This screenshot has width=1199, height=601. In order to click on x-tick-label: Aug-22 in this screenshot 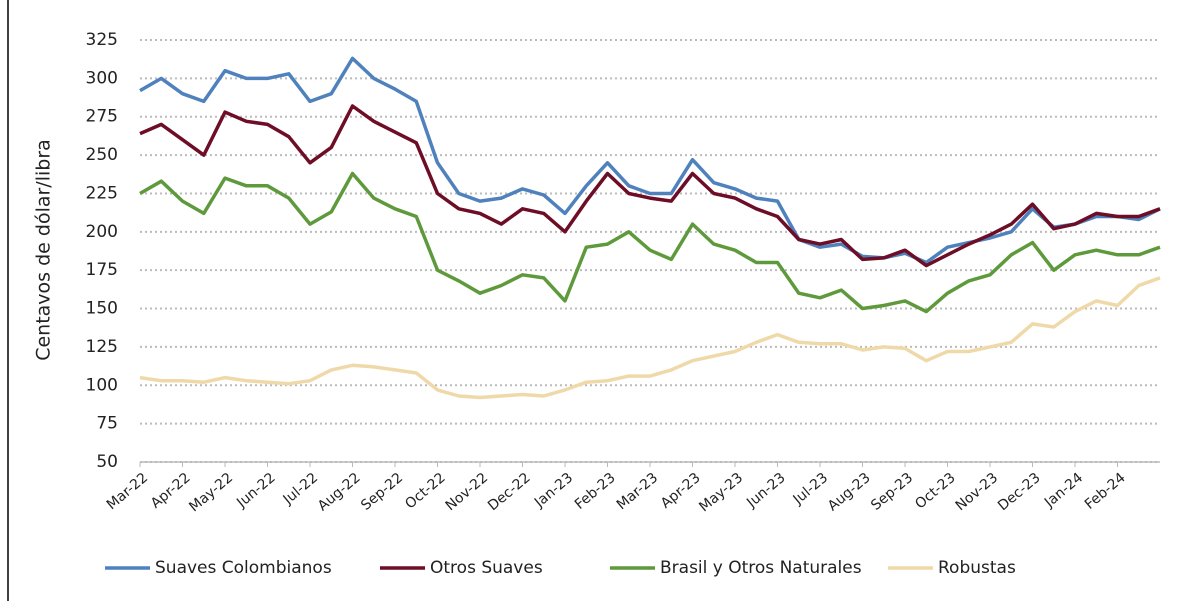, I will do `click(339, 492)`.